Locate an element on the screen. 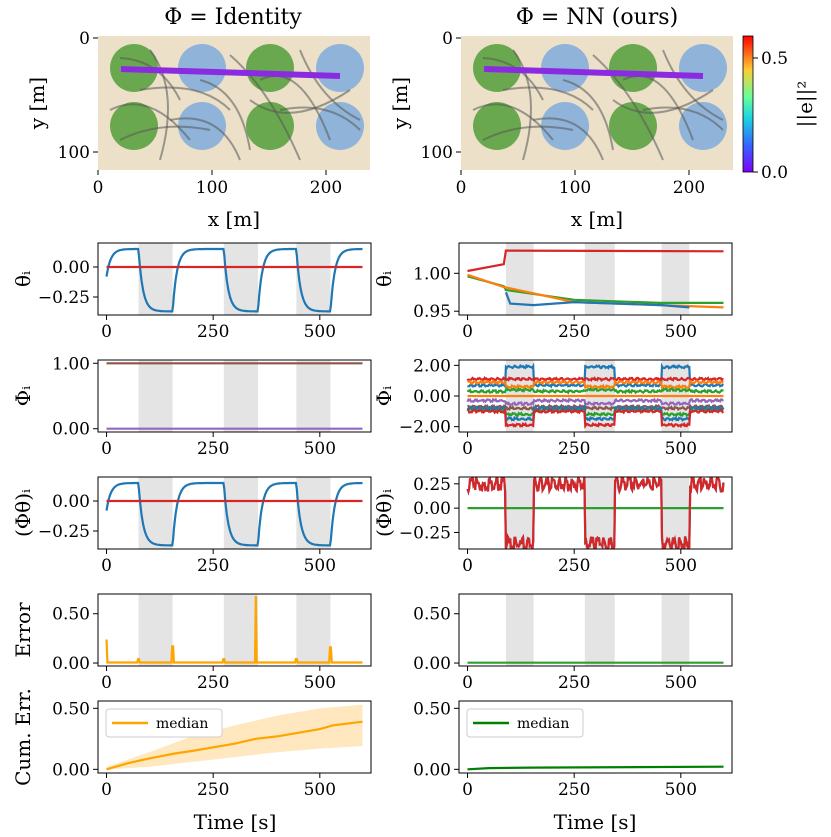  y-tick-label: 0.25 is located at coordinates (432, 485).